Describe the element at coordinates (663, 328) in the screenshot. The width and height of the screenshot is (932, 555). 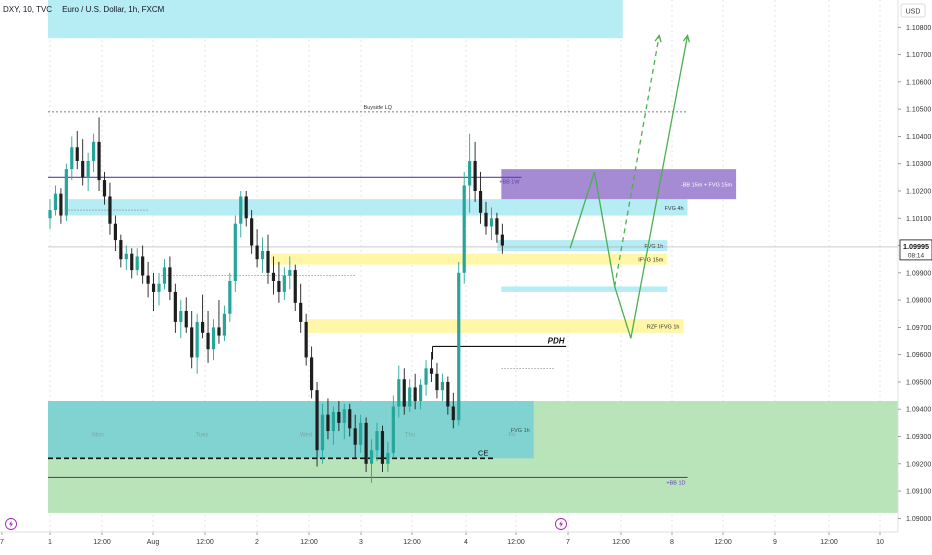
I see `zone-label: RZF IFVG 1h` at that location.